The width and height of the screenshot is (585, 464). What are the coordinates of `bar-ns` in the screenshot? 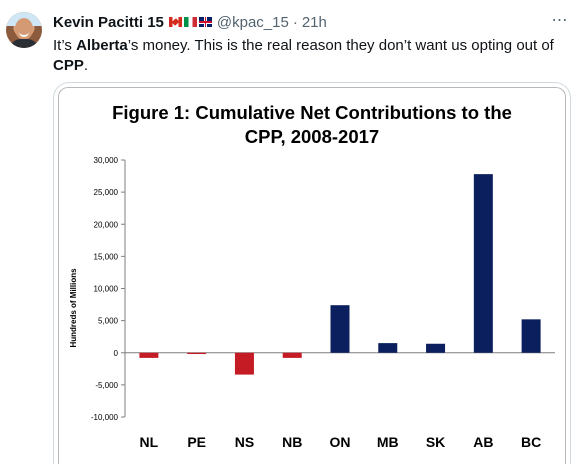 It's located at (244, 363).